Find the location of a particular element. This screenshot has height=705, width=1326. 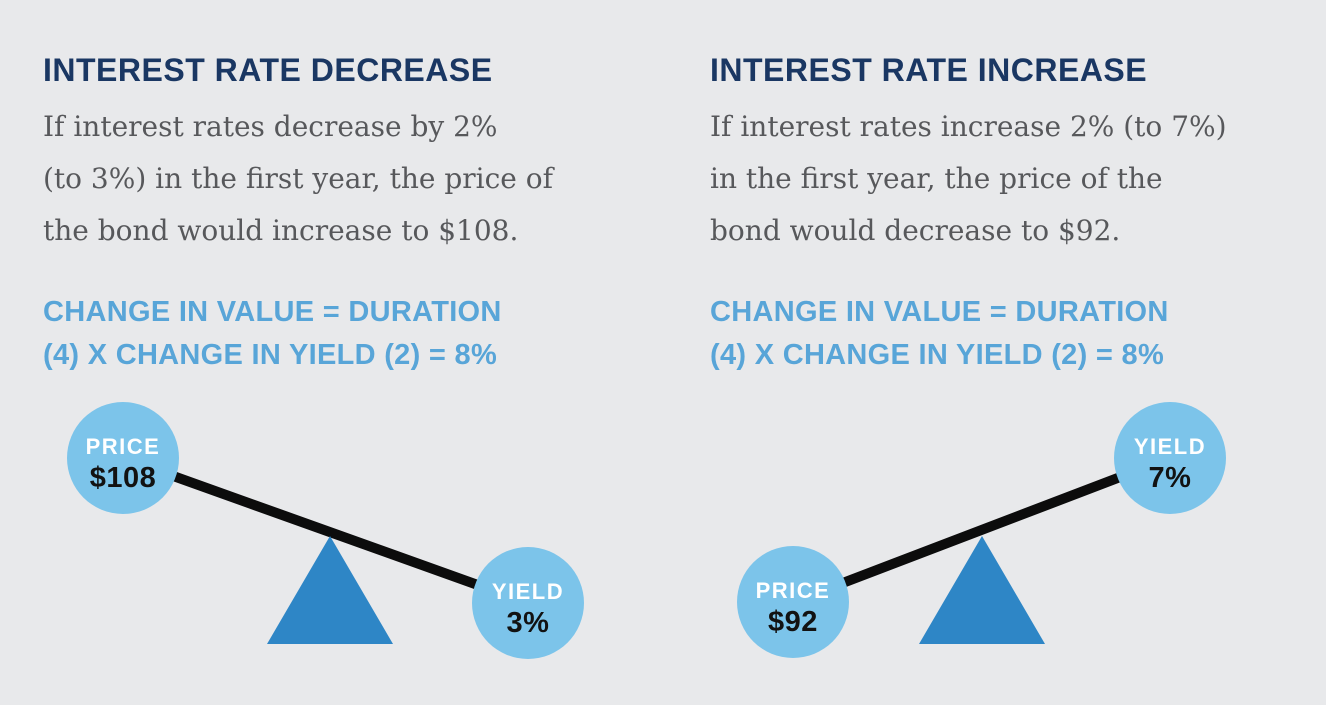

description-line: (to 3%) in the first year, the price of is located at coordinates (298, 178).